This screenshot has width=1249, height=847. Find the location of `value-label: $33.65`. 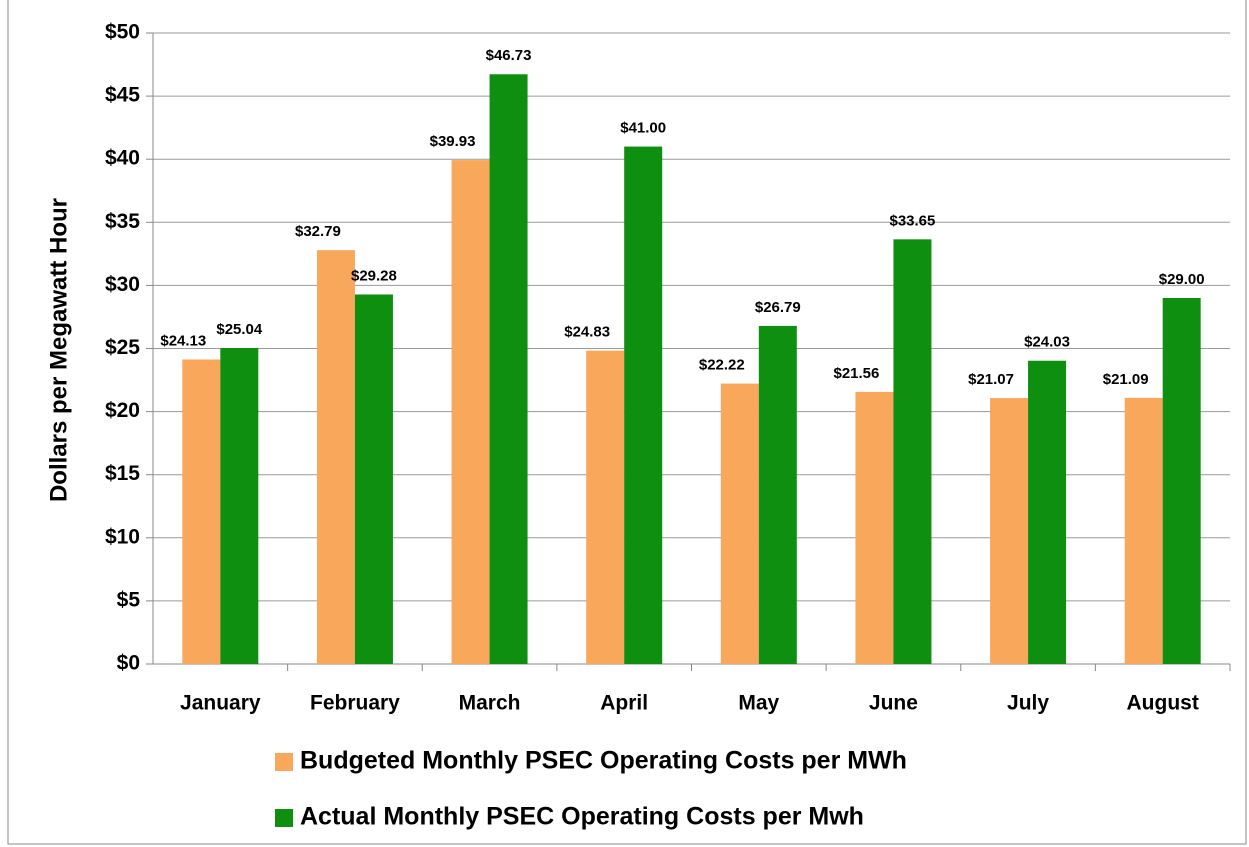

value-label: $33.65 is located at coordinates (912, 220).